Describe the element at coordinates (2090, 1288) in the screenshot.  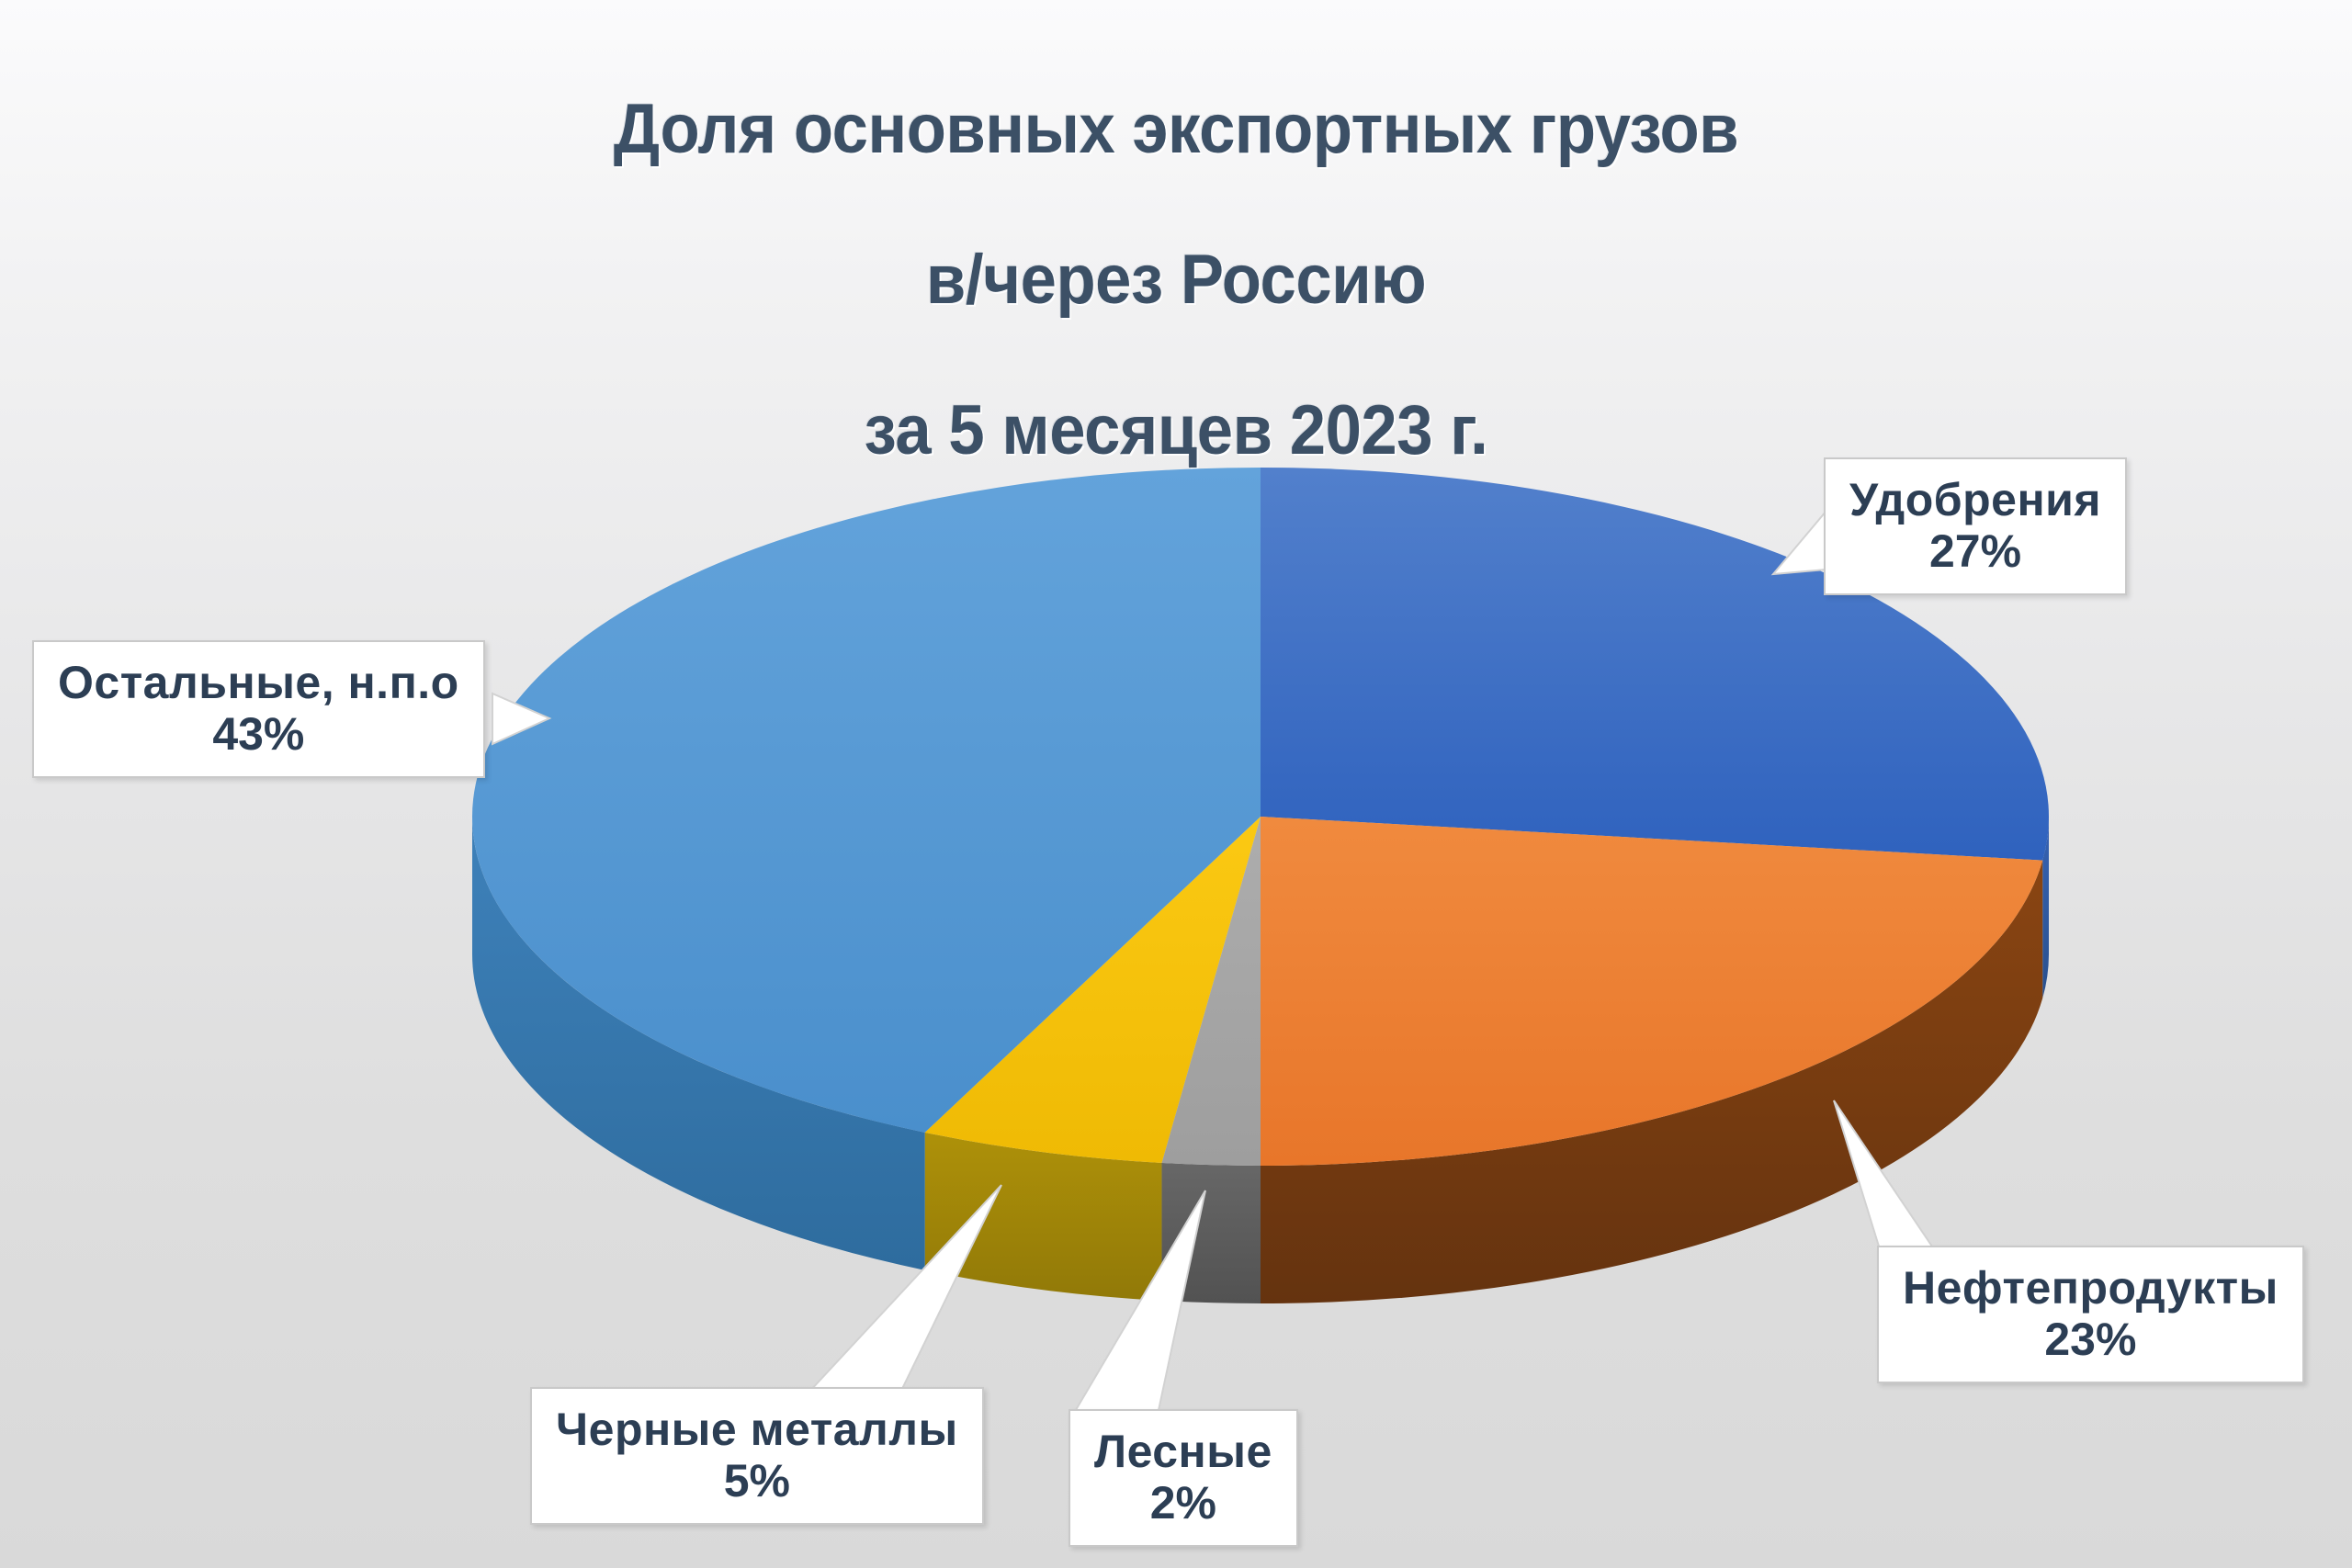
I see `data-label-oil-products-name: Нефтепродукты` at that location.